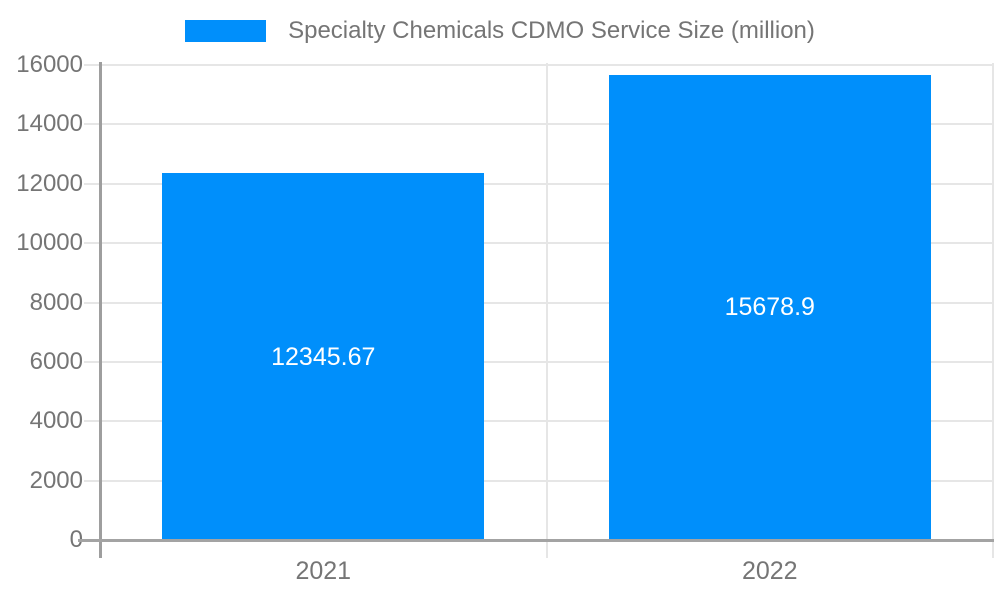  What do you see at coordinates (49, 183) in the screenshot?
I see `y-tick-label: 12000` at bounding box center [49, 183].